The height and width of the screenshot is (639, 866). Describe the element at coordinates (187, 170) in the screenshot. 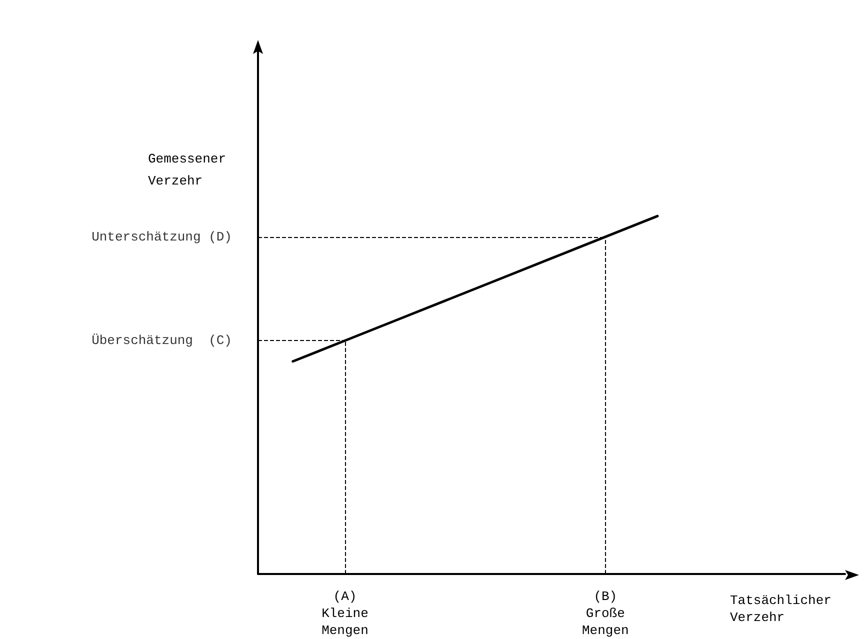

I see `y-axis-title: Gemessener Verzehr` at that location.